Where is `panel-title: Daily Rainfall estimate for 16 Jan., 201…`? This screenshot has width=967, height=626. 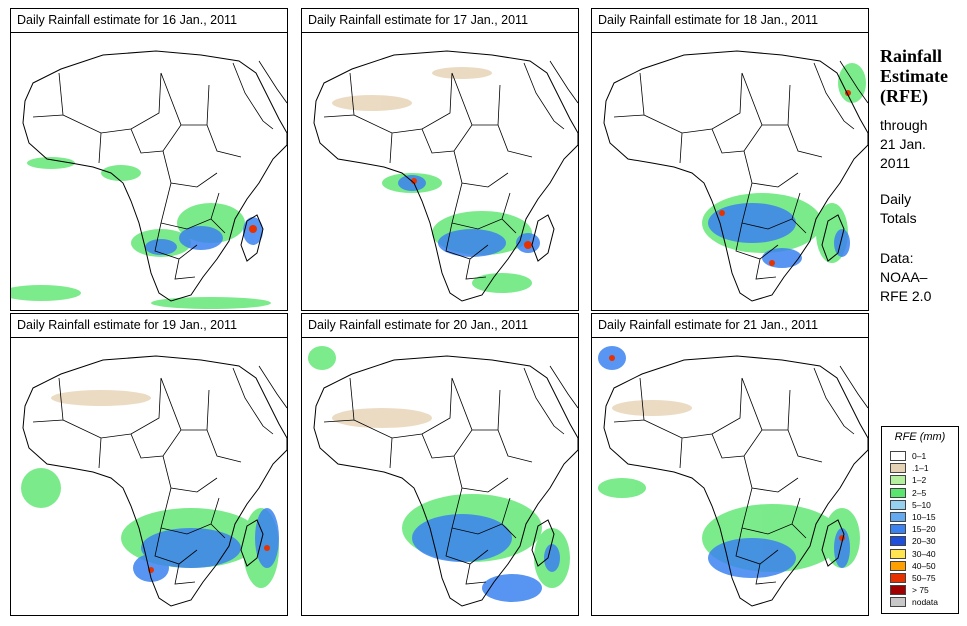
panel-title: Daily Rainfall estimate for 16 Jan., 201… is located at coordinates (149, 21).